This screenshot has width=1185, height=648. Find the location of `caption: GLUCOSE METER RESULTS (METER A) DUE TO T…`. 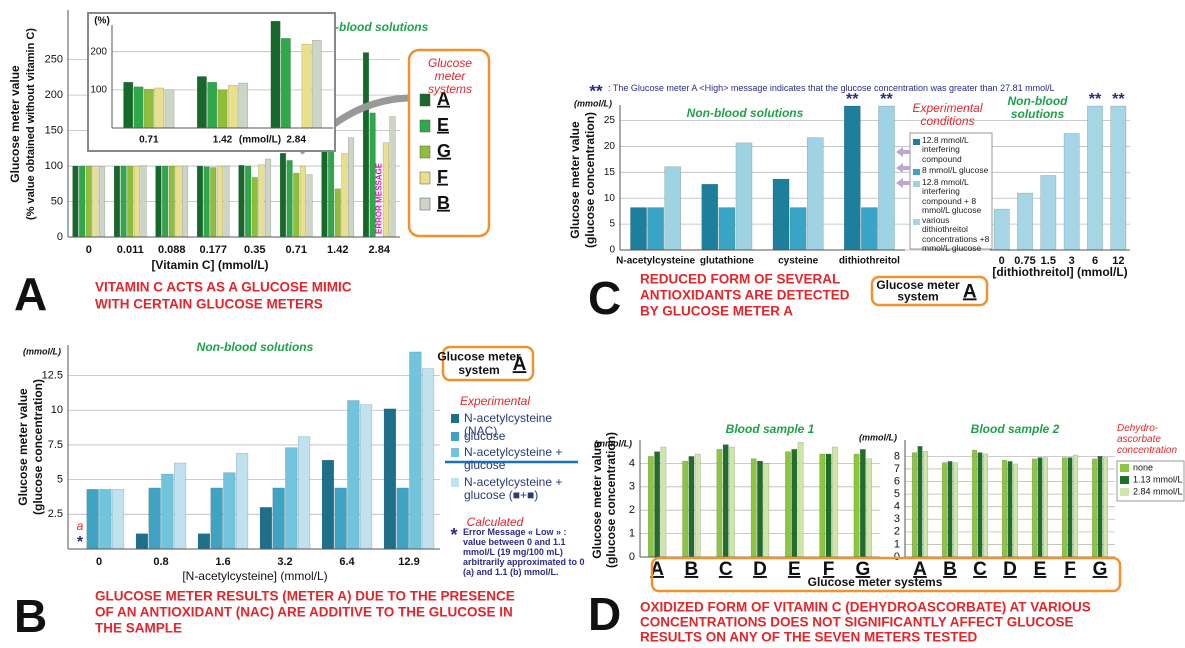

caption: GLUCOSE METER RESULTS (METER A) DUE TO T… is located at coordinates (305, 596).